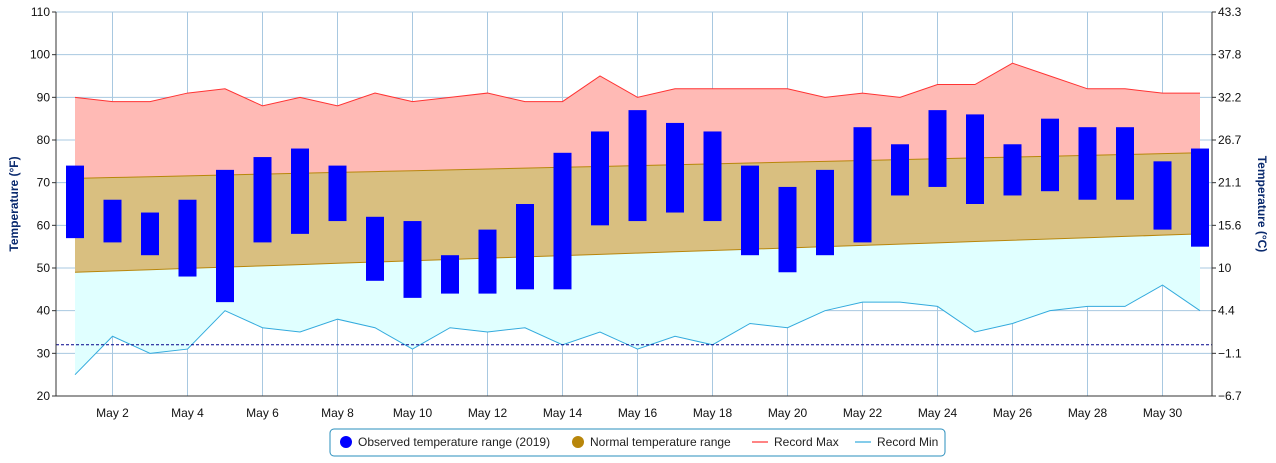  What do you see at coordinates (44, 140) in the screenshot?
I see `y-left-tick-label: 80` at bounding box center [44, 140].